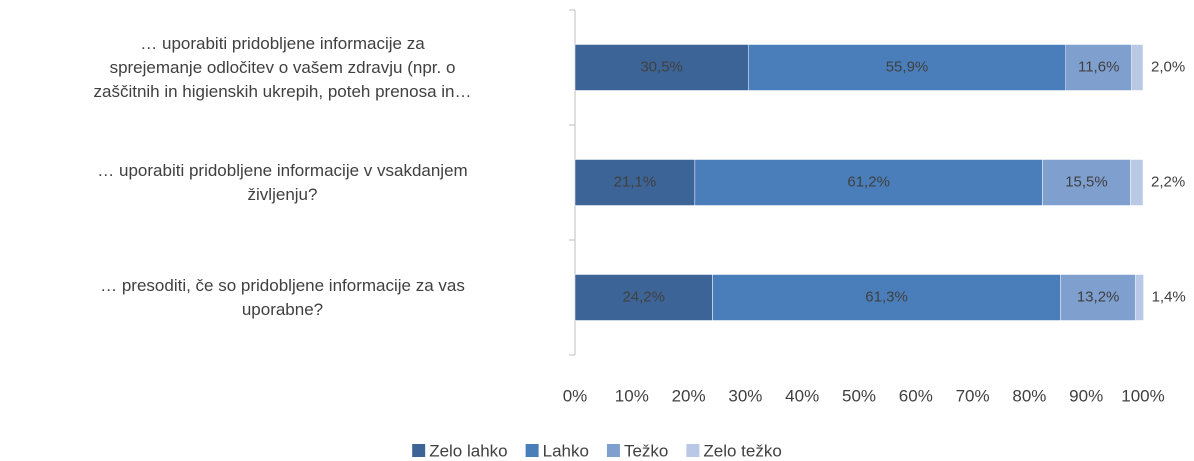 The width and height of the screenshot is (1194, 461). What do you see at coordinates (1168, 181) in the screenshot?
I see `data-label: 2,2%` at bounding box center [1168, 181].